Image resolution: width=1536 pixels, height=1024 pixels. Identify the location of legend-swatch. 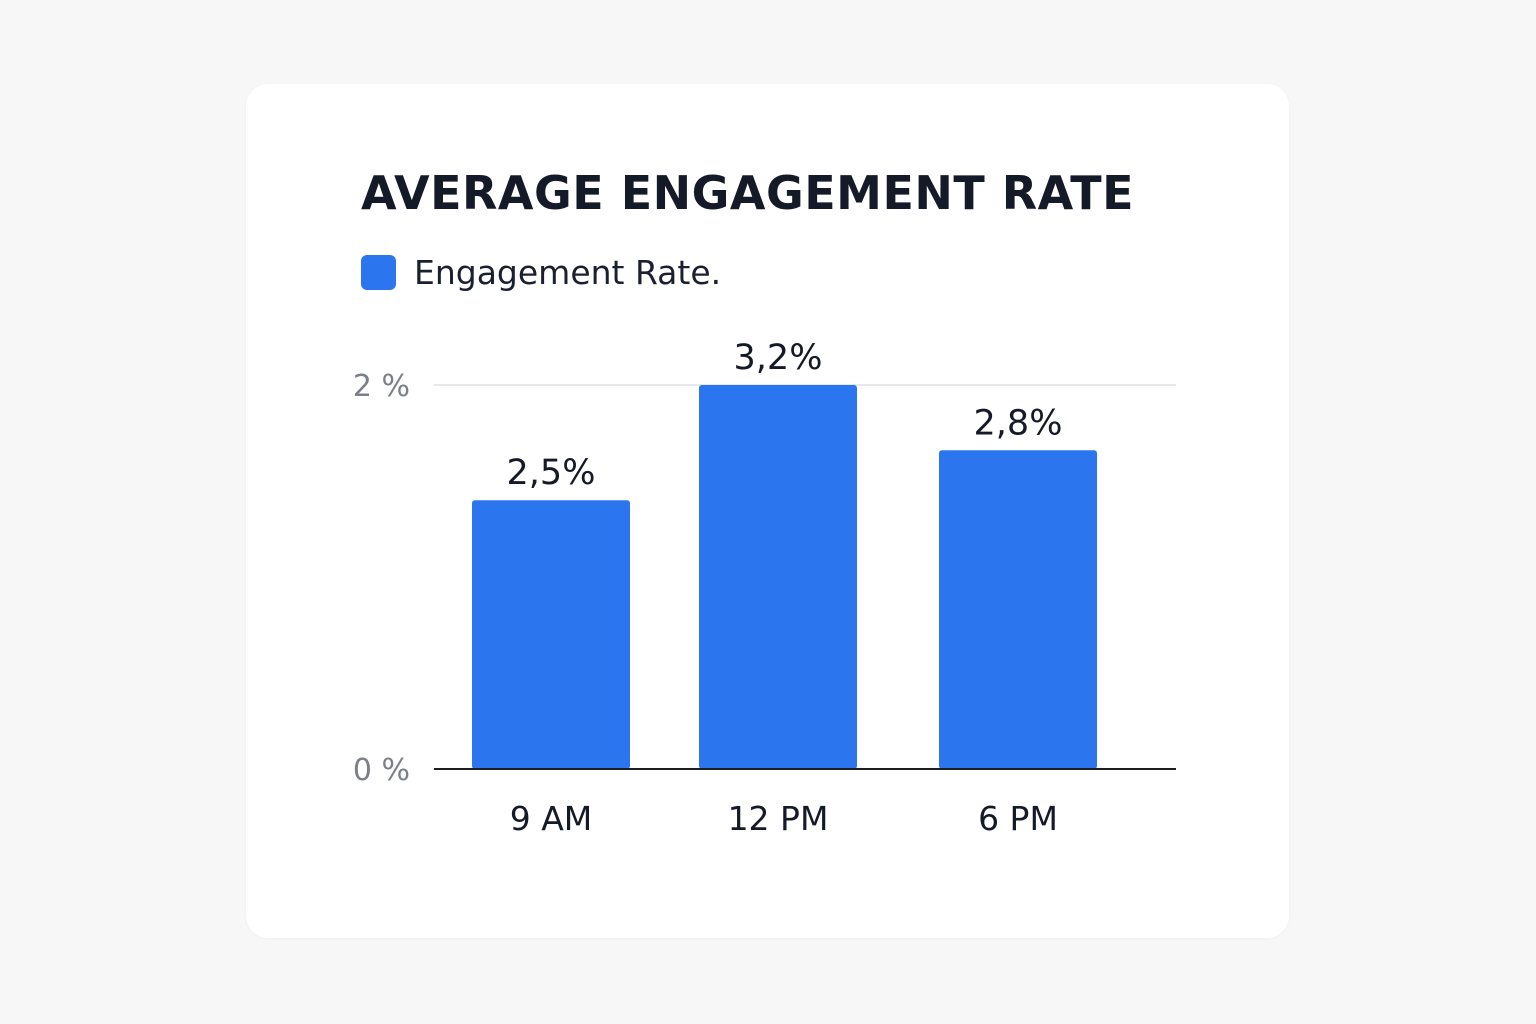
(378, 272).